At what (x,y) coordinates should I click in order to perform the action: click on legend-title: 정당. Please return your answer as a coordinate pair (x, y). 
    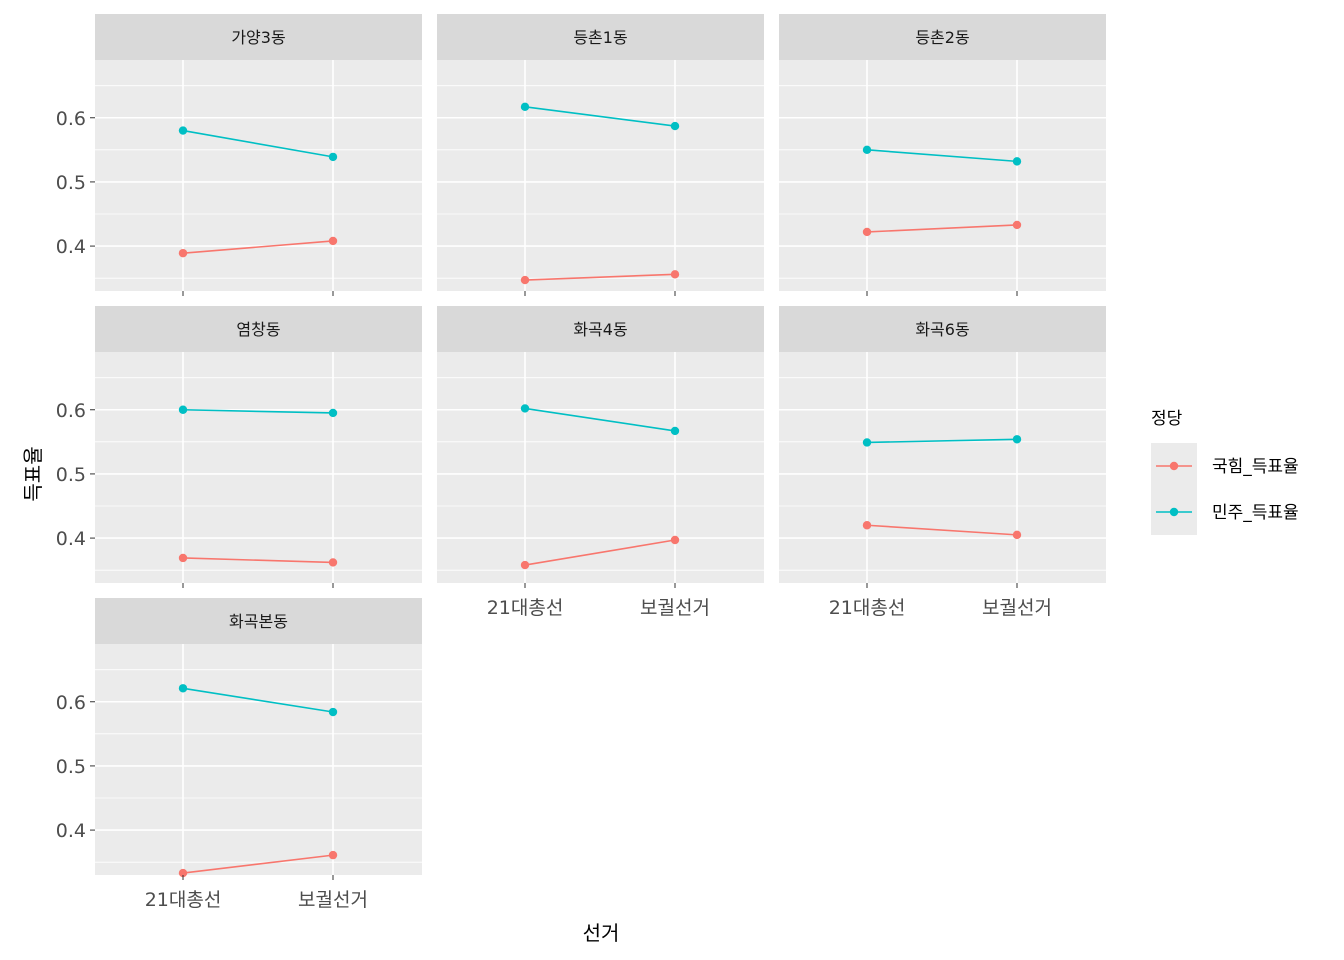
    Looking at the image, I should click on (1167, 419).